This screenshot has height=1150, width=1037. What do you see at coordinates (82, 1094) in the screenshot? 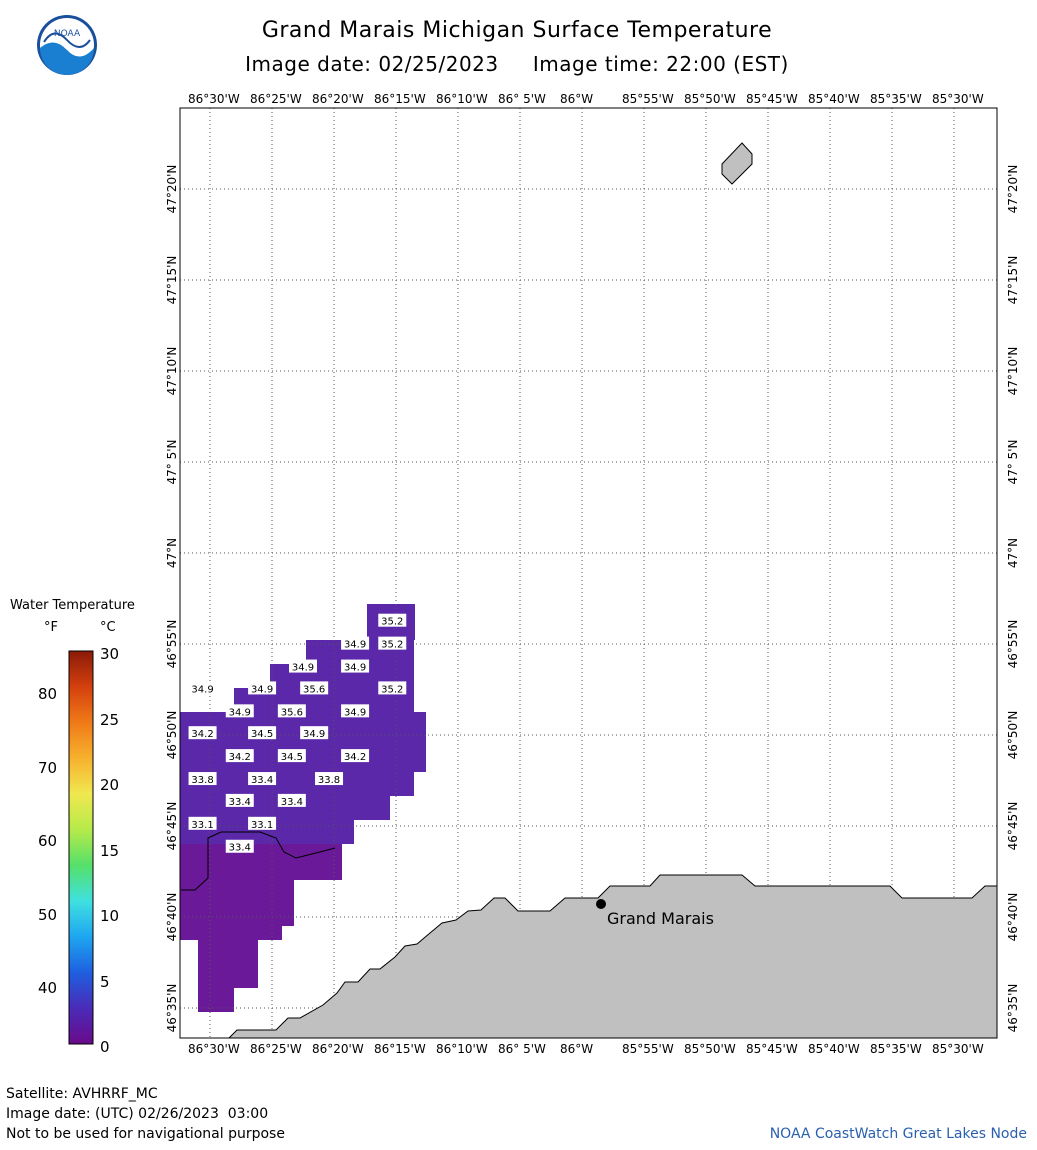
I see `satellite-info: Satellite: AVHRRF_MC` at bounding box center [82, 1094].